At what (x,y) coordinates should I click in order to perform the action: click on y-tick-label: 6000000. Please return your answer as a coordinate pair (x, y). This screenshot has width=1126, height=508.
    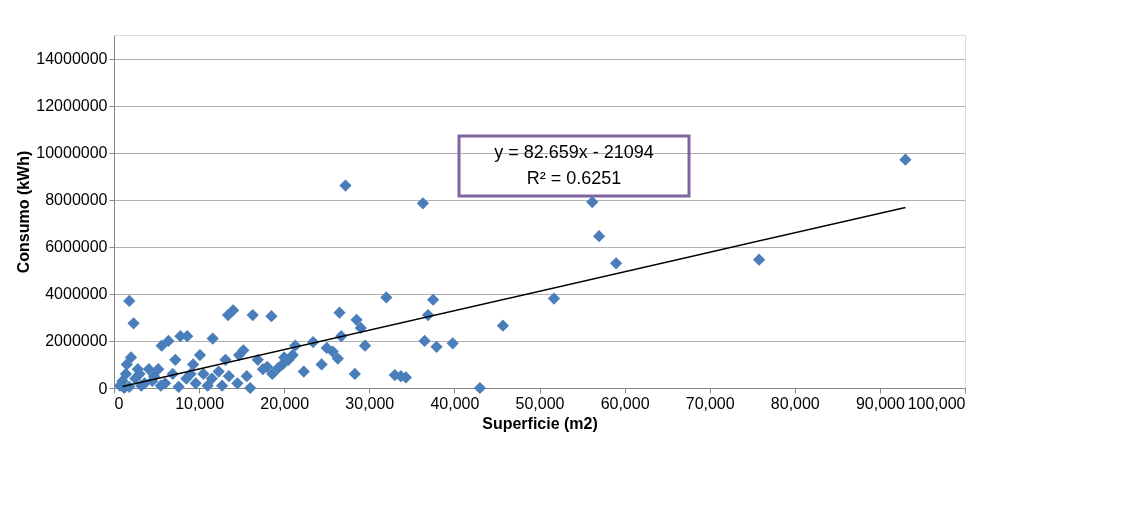
    Looking at the image, I should click on (76, 247).